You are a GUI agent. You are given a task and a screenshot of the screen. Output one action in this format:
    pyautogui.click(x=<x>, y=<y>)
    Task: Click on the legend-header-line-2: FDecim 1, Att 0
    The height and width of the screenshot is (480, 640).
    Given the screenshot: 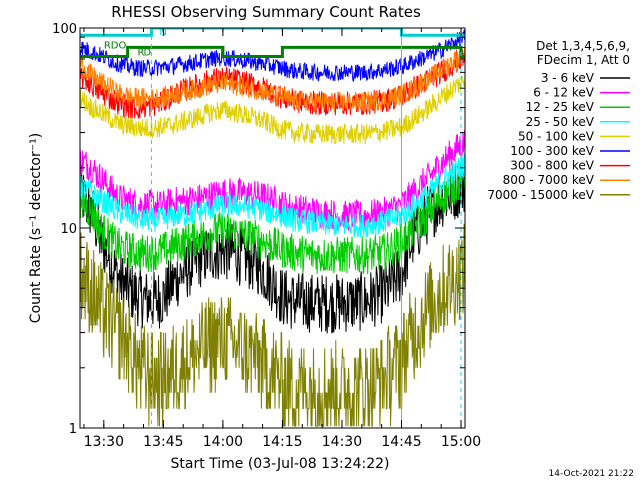 What is the action you would take?
    pyautogui.click(x=583, y=60)
    